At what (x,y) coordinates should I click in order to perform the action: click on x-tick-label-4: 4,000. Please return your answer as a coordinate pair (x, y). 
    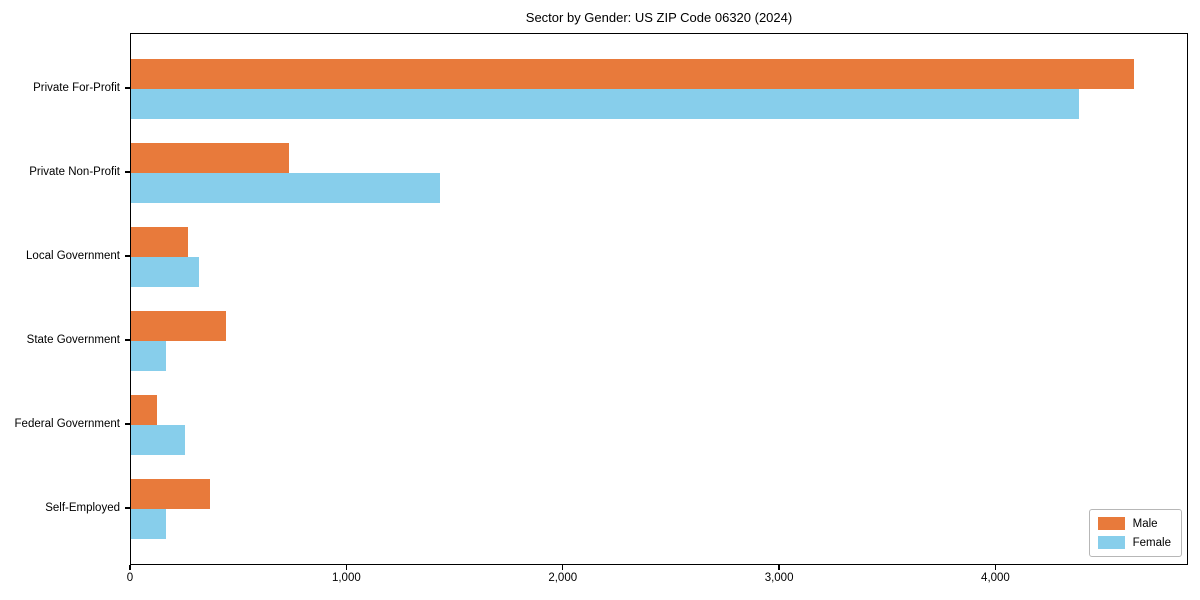
    Looking at the image, I should click on (995, 578).